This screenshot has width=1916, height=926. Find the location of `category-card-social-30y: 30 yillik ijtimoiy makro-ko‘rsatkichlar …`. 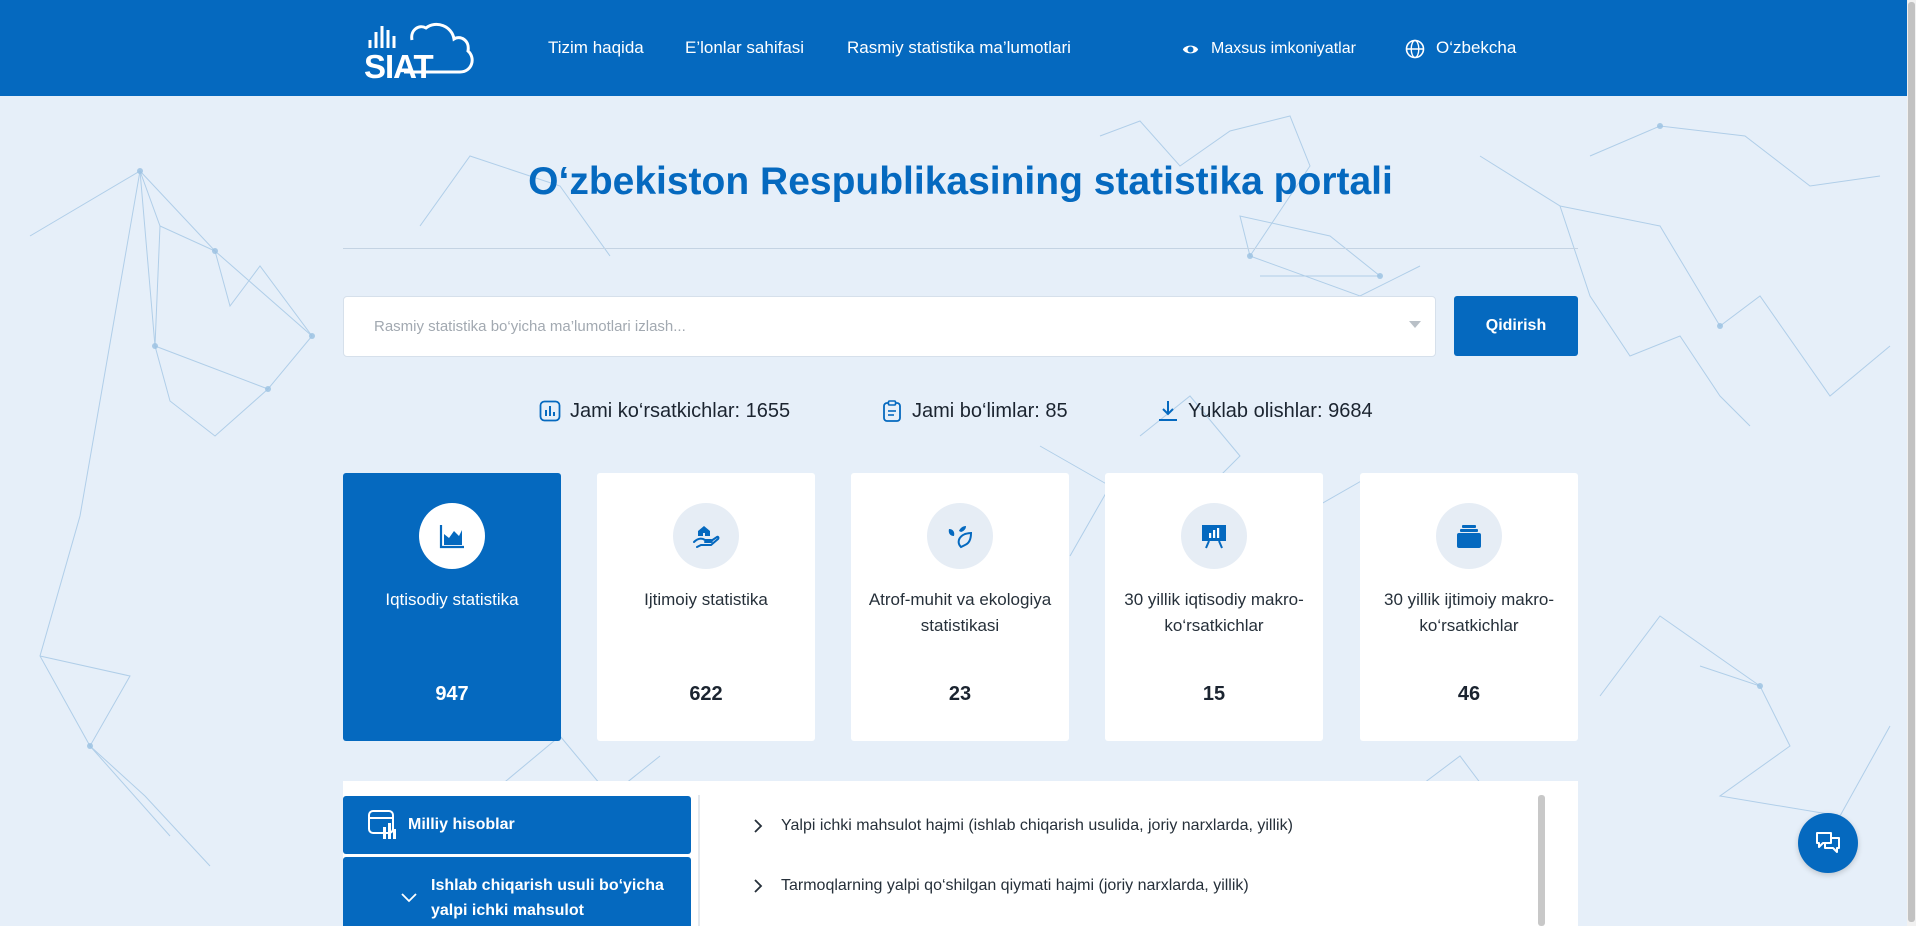

category-card-social-30y: 30 yillik ijtimoiy makro-ko‘rsatkichlar … is located at coordinates (1469, 607).